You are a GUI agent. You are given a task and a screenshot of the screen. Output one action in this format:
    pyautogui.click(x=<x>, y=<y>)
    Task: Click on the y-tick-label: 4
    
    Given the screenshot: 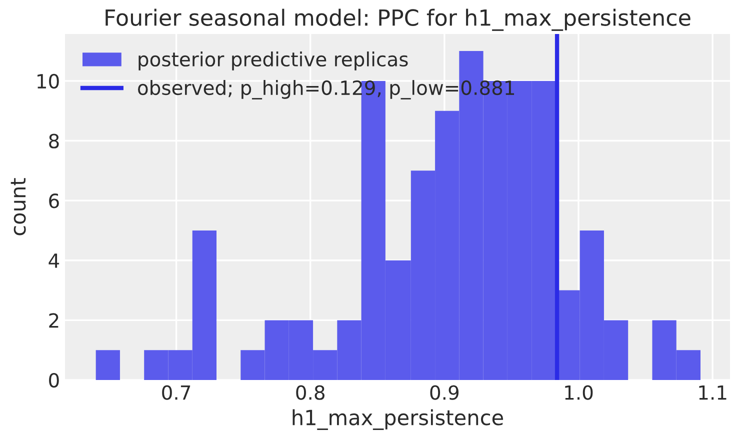 What is the action you would take?
    pyautogui.click(x=54, y=261)
    